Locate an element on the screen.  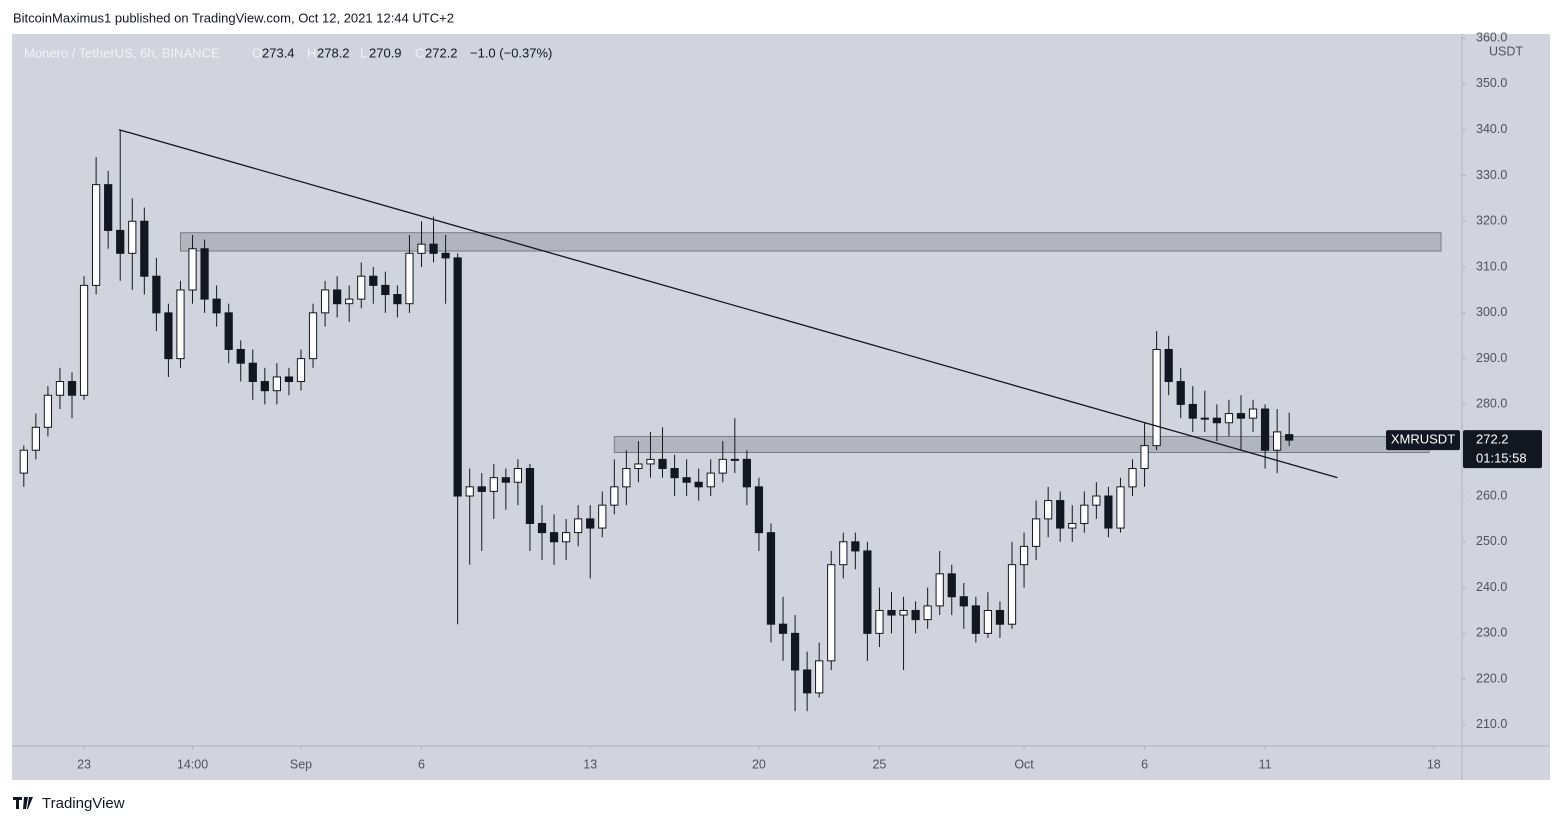
x-tick-label: 11 is located at coordinates (1265, 764).